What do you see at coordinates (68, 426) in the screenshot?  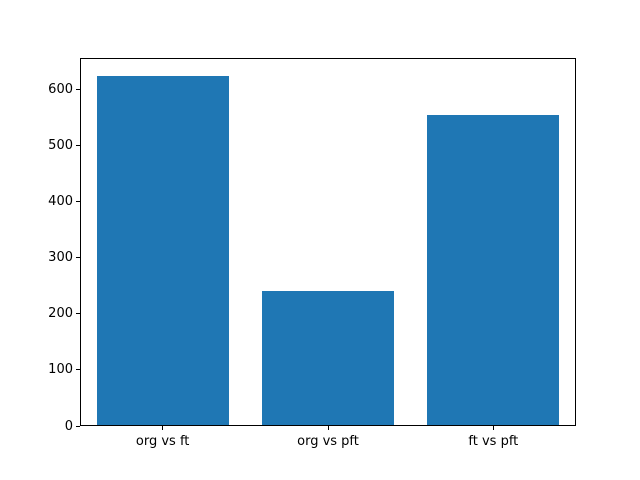 I see `y-tick-label: 0` at bounding box center [68, 426].